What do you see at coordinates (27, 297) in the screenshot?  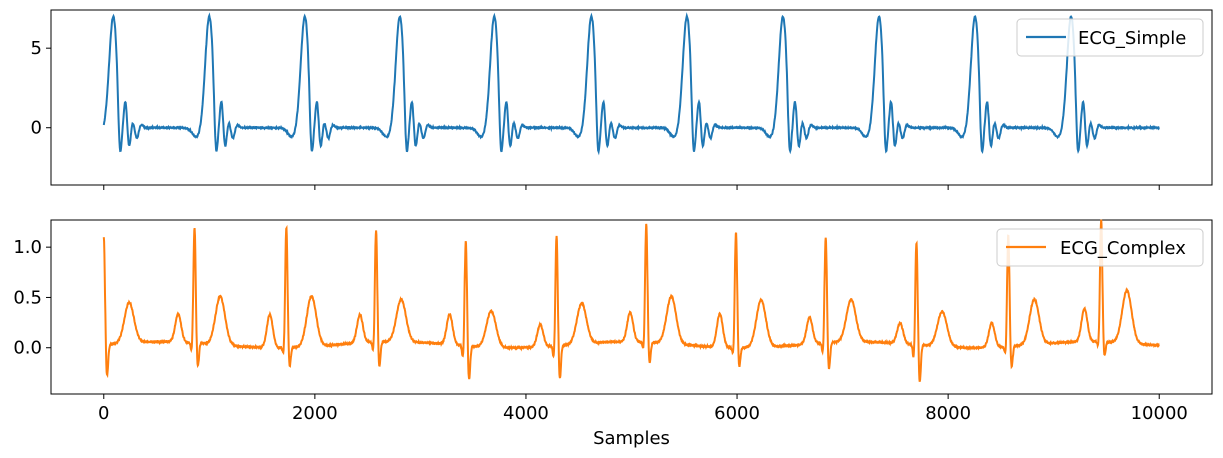 I see `y-tick-label: 0.5` at bounding box center [27, 297].